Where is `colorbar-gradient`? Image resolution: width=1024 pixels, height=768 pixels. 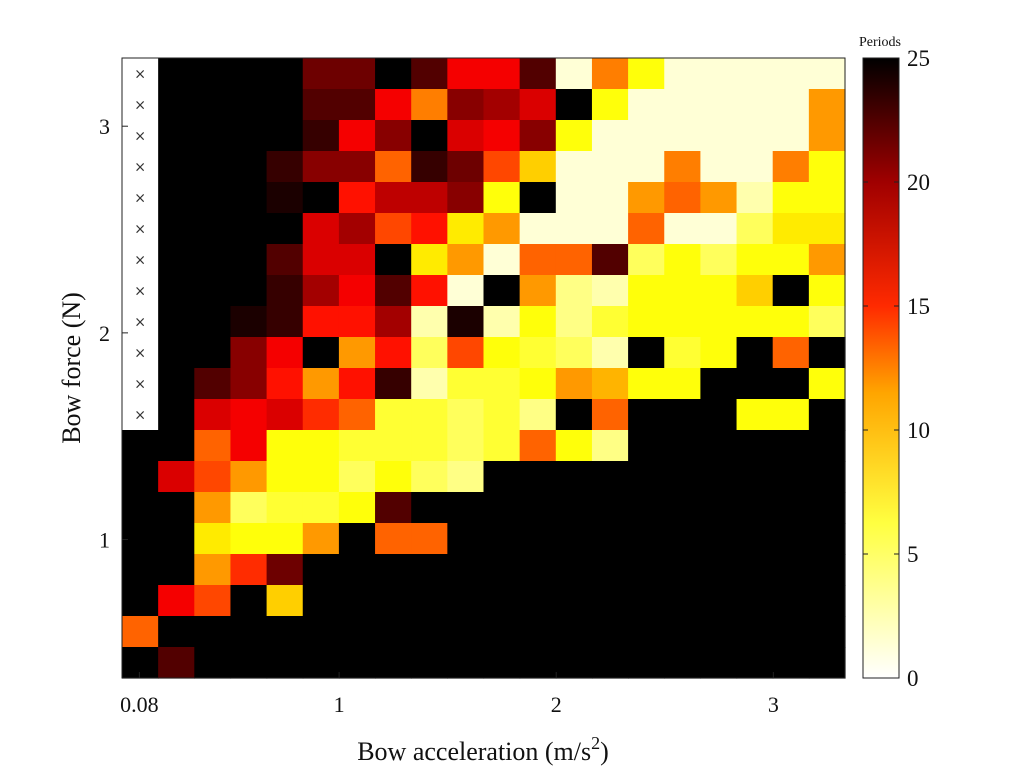 colorbar-gradient is located at coordinates (881, 368).